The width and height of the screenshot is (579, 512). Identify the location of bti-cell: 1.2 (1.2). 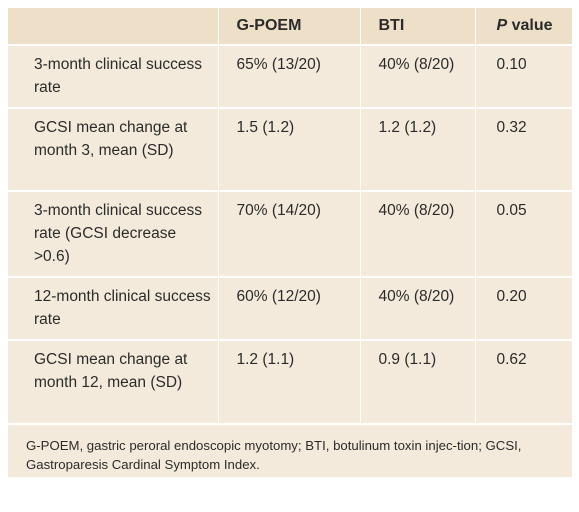
(418, 150).